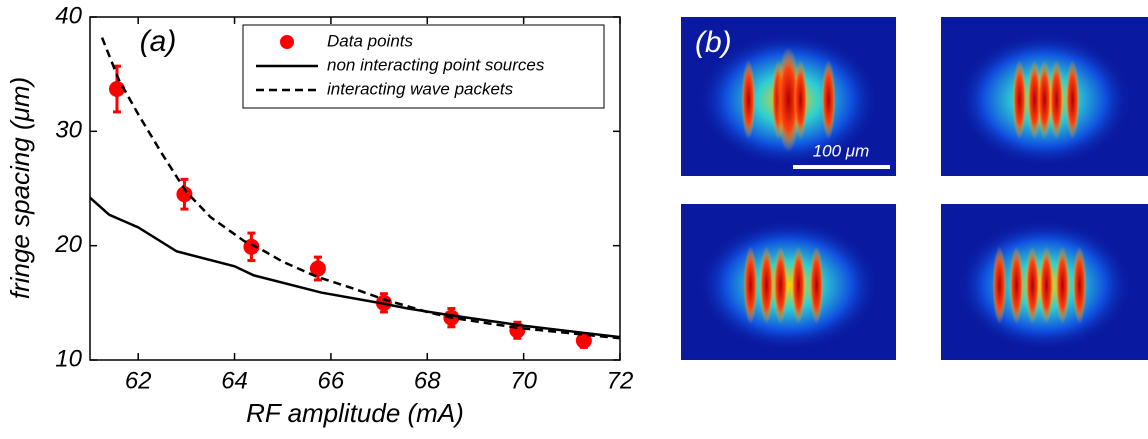  I want to click on legend-label: interacting wave packets, so click(420, 88).